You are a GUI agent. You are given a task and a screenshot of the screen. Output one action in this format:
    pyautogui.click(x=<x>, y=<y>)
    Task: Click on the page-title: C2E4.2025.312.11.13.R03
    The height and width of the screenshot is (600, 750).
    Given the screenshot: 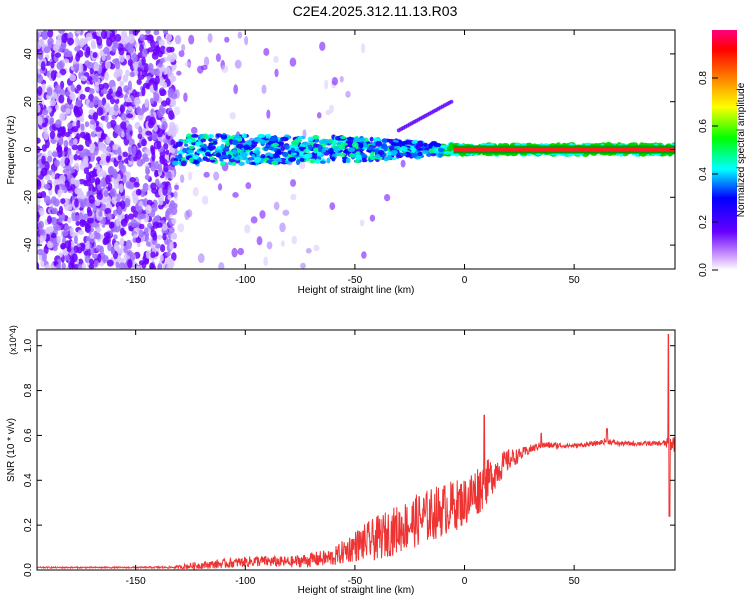 What is the action you would take?
    pyautogui.click(x=375, y=11)
    